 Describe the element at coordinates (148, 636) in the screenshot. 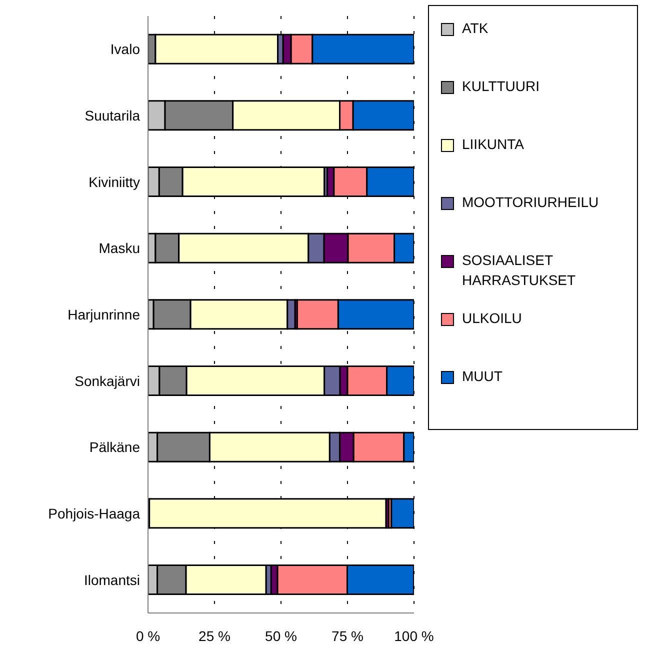

I see `x-tick-label: 0 %` at that location.